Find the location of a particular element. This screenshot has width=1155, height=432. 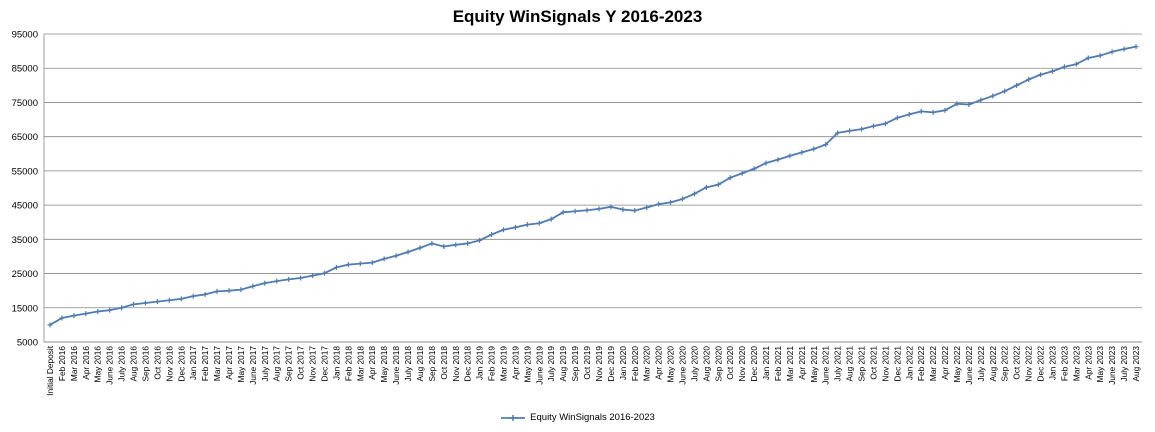

x-tick-label: May 2020 is located at coordinates (671, 364).